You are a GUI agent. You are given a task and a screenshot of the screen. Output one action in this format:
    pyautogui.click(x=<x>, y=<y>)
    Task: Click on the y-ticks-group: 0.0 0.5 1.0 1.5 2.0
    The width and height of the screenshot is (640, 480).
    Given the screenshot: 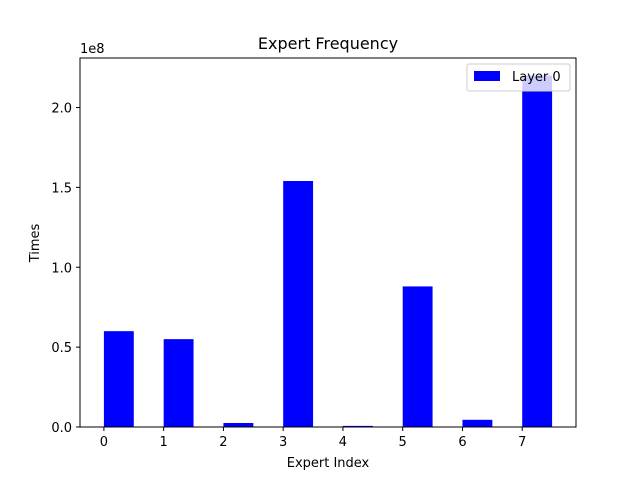 What is the action you would take?
    pyautogui.click(x=65, y=269)
    